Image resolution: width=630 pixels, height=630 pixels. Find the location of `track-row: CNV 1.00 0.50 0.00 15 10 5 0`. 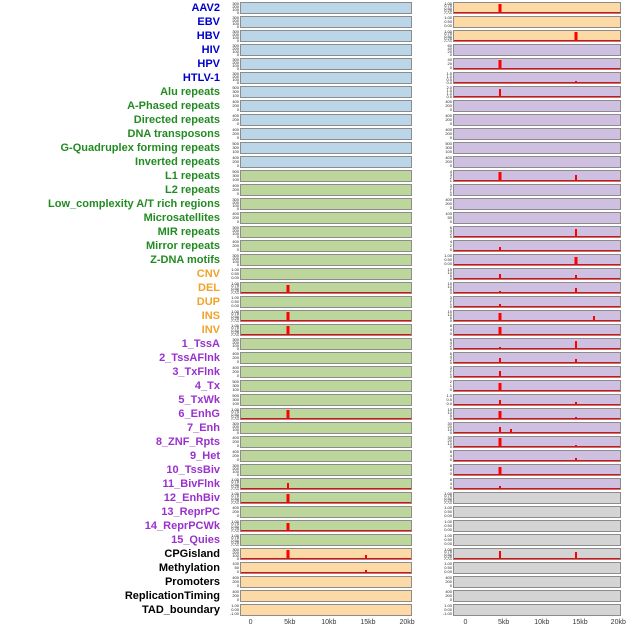

track-row: CNV 1.00 0.50 0.00 15 10 5 0 is located at coordinates (315, 274).